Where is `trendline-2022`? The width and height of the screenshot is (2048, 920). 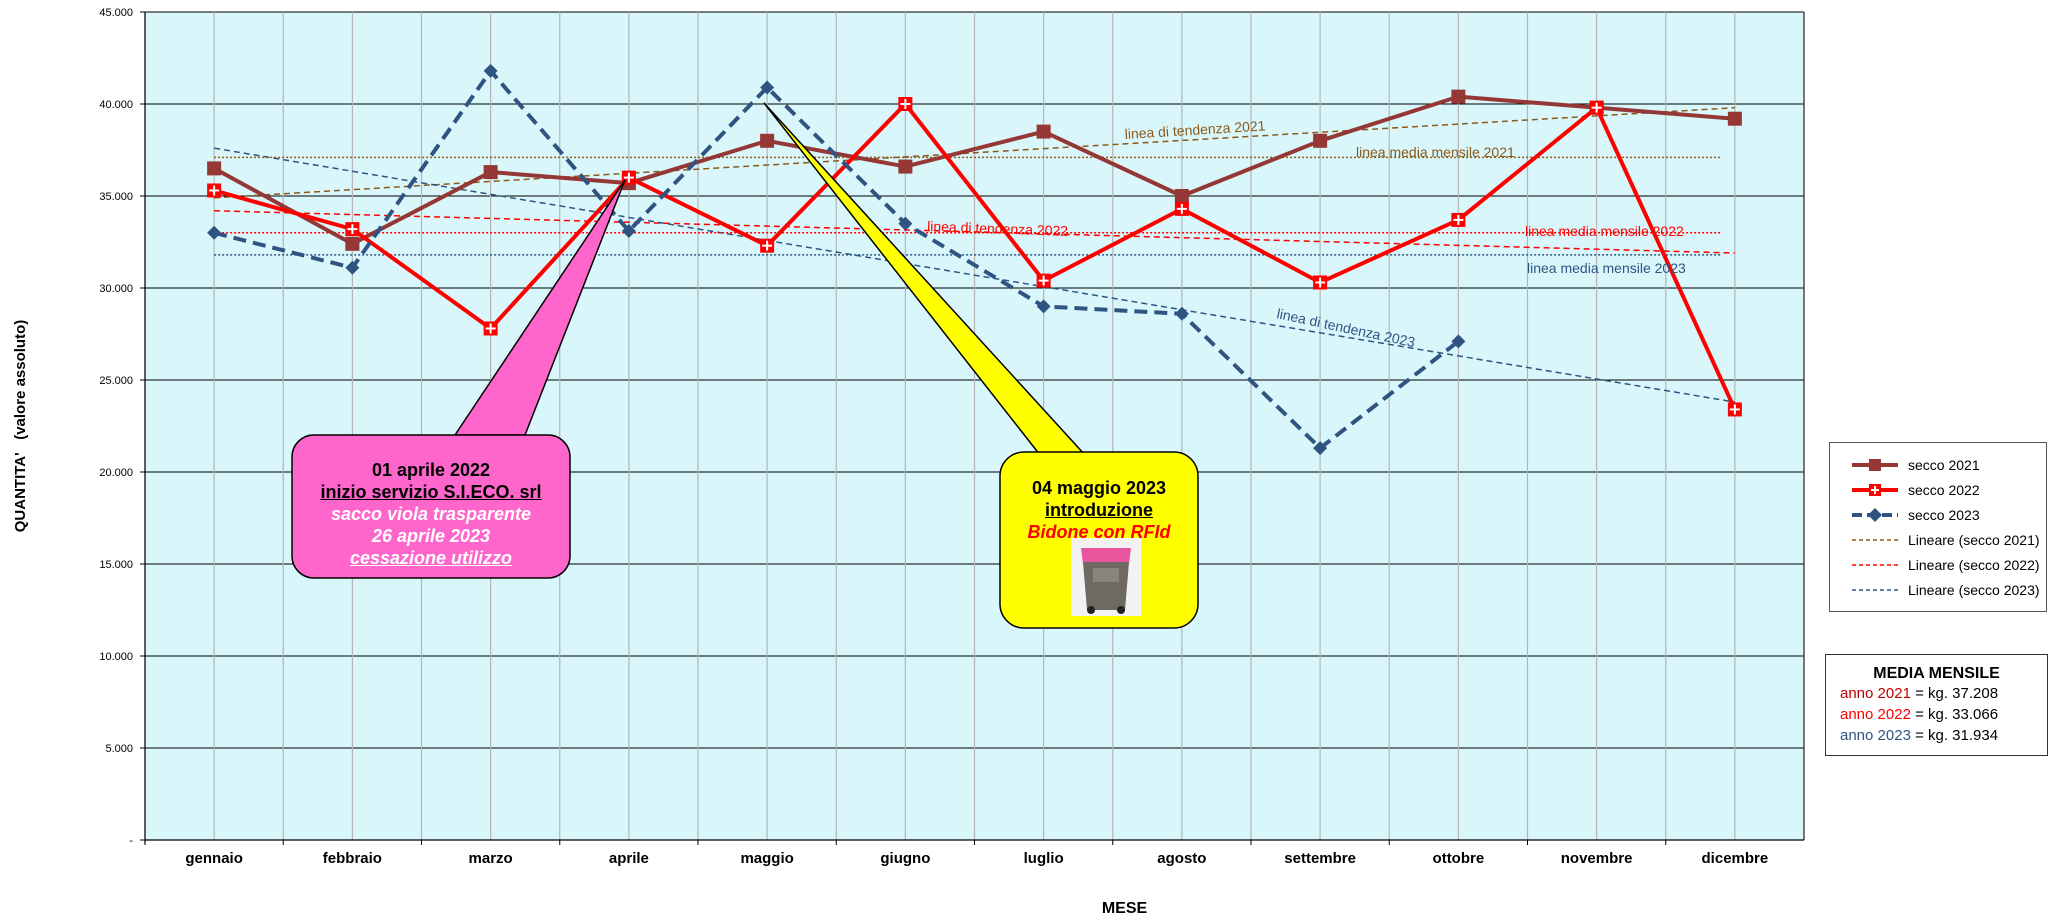
trendline-2022 is located at coordinates (974, 231).